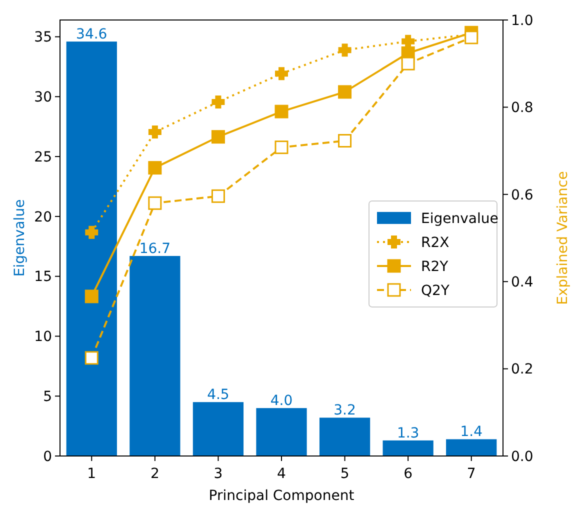 The width and height of the screenshot is (583, 517). I want to click on data-label: 1.4, so click(471, 432).